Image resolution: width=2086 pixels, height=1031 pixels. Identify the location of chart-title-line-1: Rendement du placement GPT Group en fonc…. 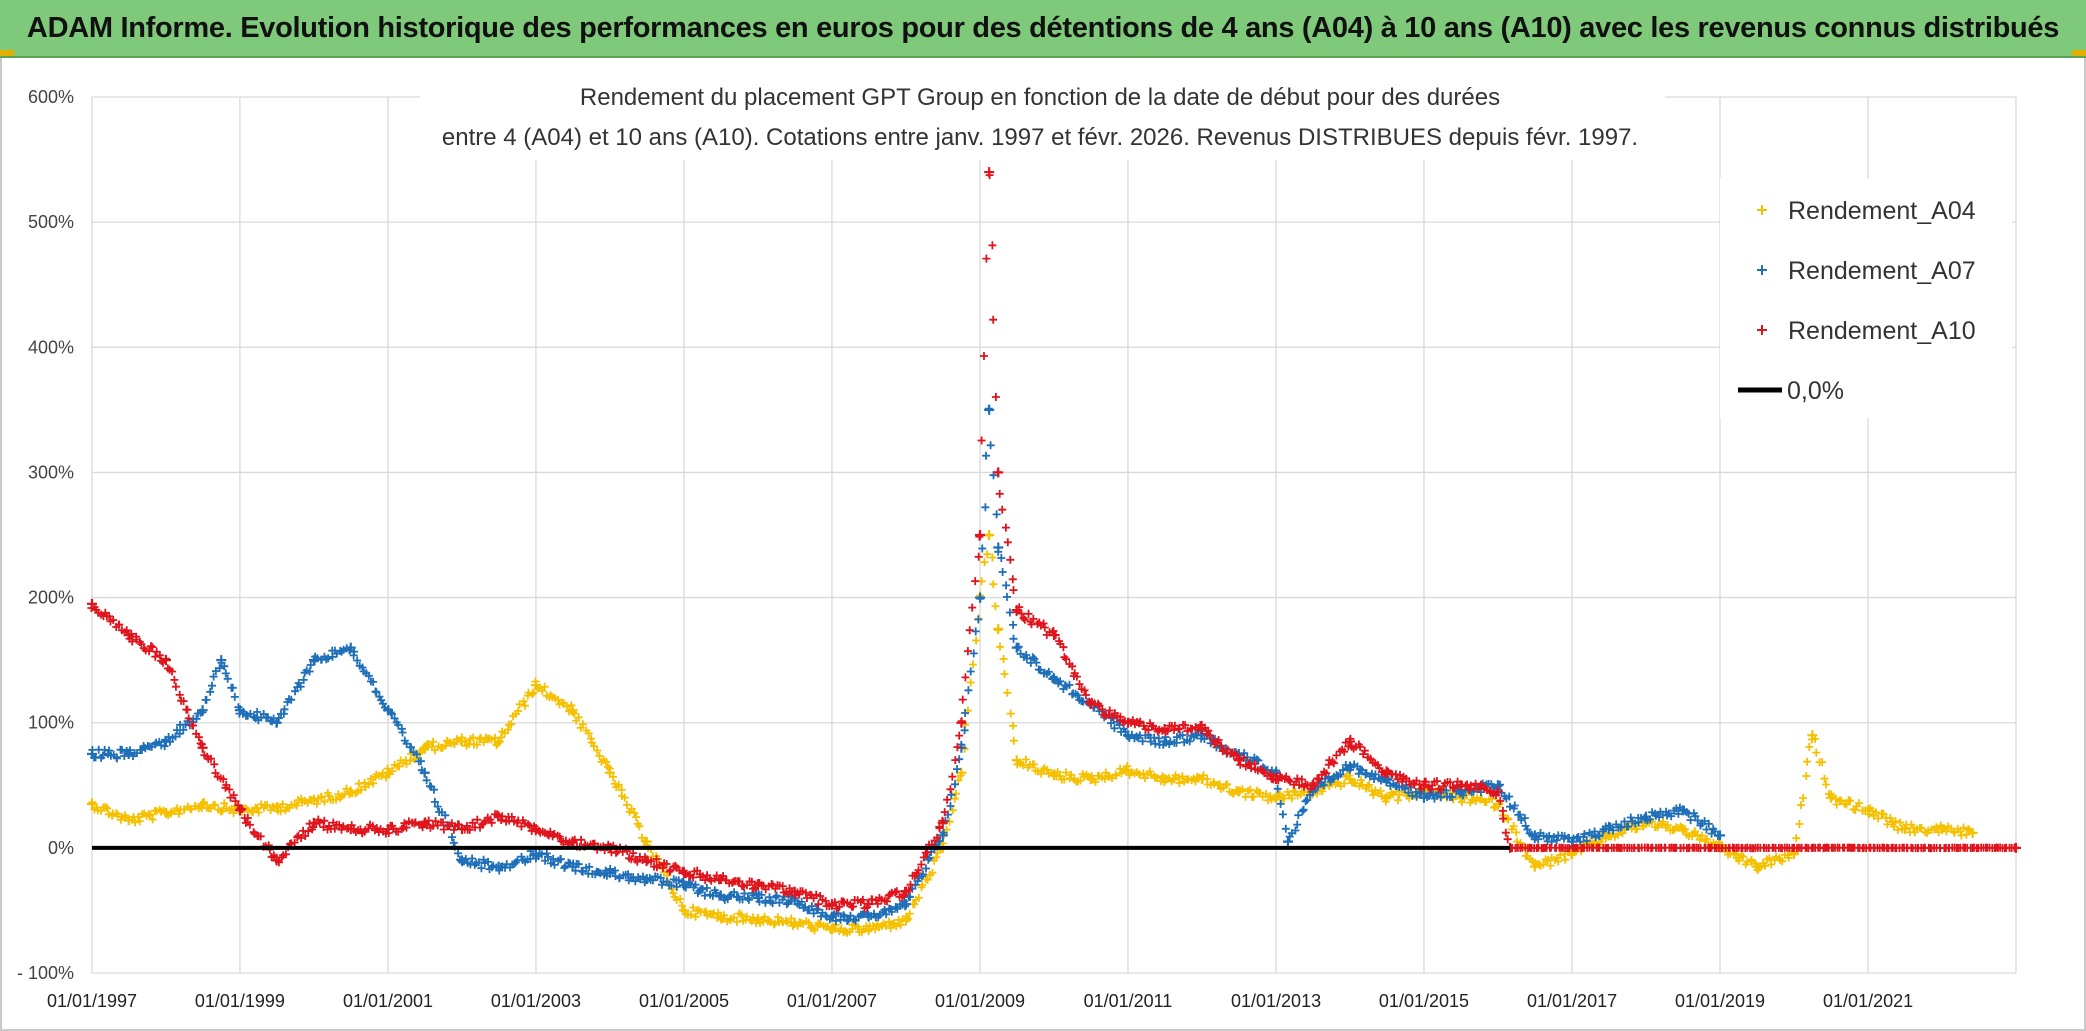
(1040, 97).